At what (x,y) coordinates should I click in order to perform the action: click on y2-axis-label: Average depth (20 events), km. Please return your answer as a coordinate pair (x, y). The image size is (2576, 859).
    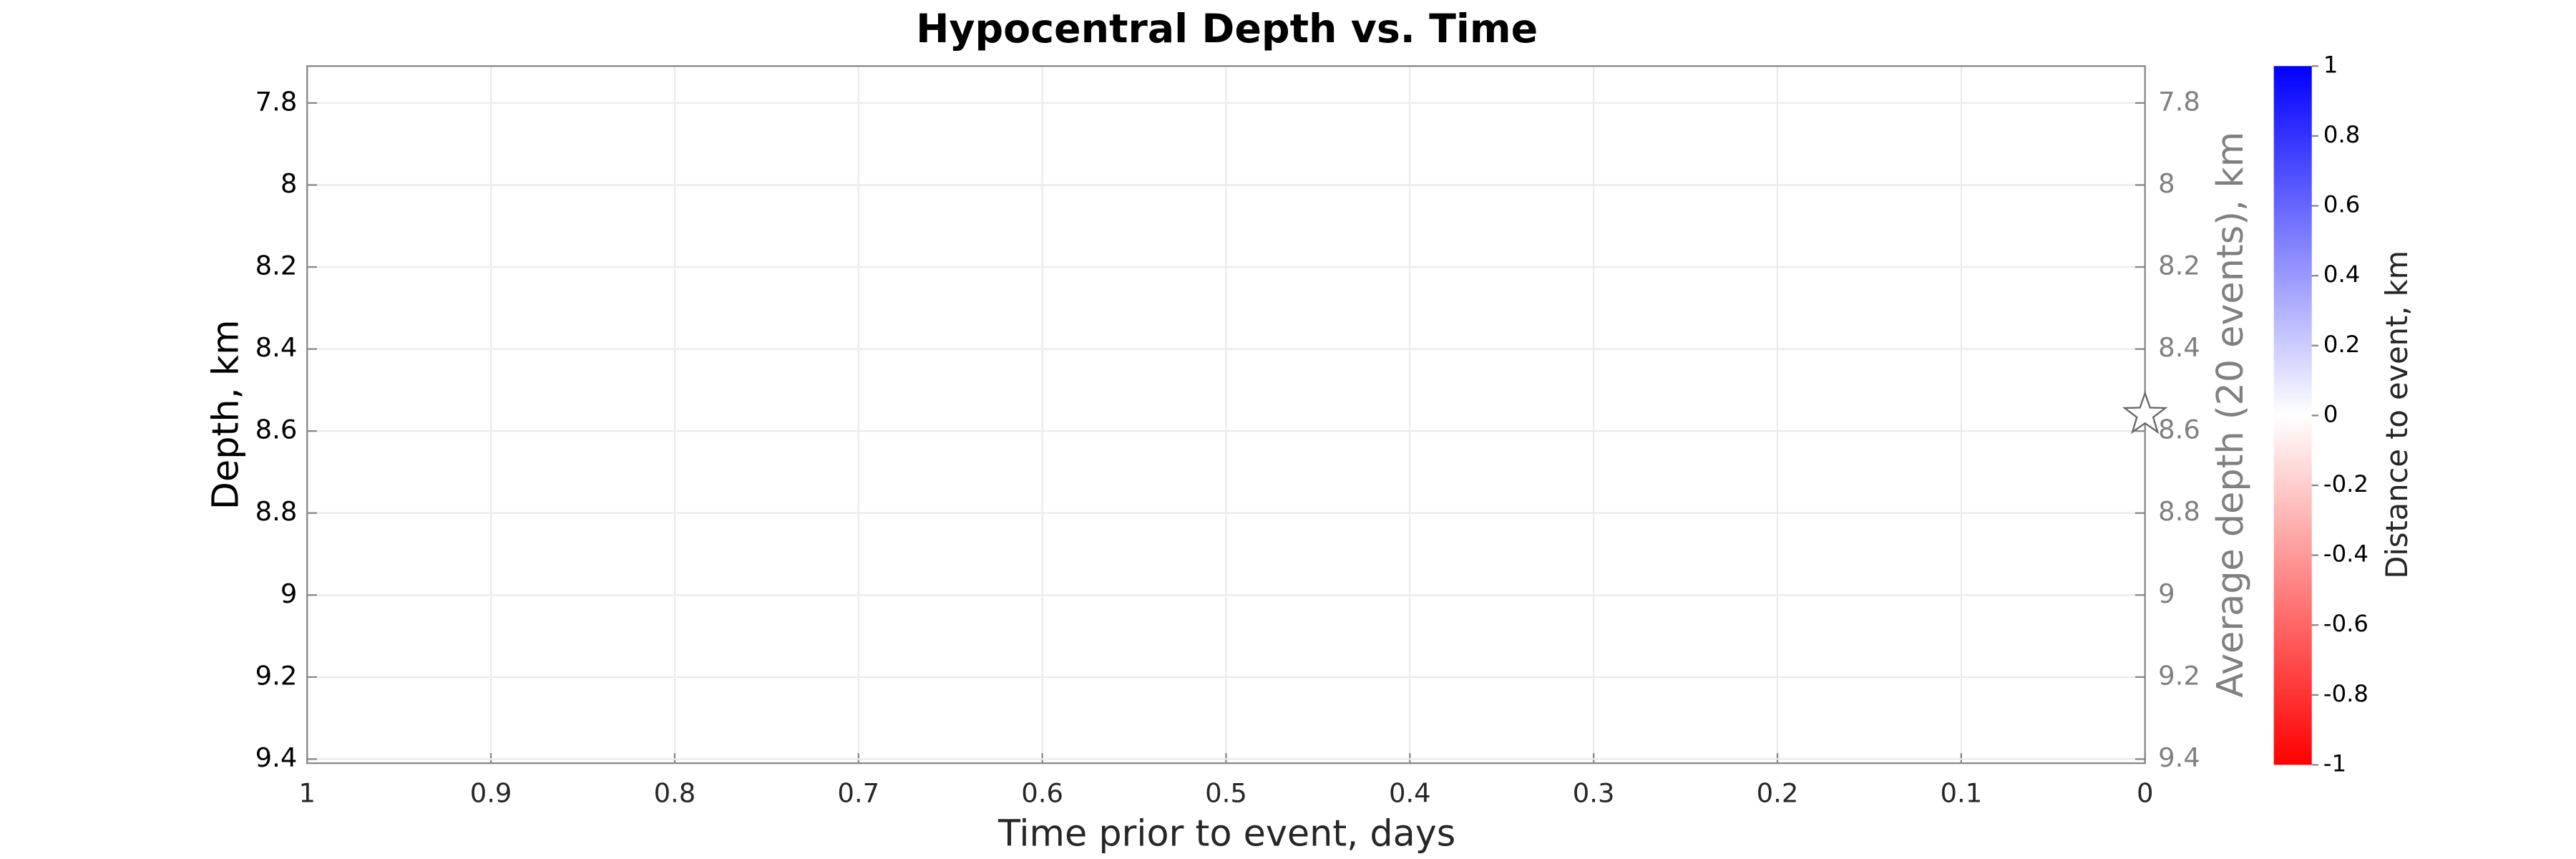
    Looking at the image, I should click on (2230, 415).